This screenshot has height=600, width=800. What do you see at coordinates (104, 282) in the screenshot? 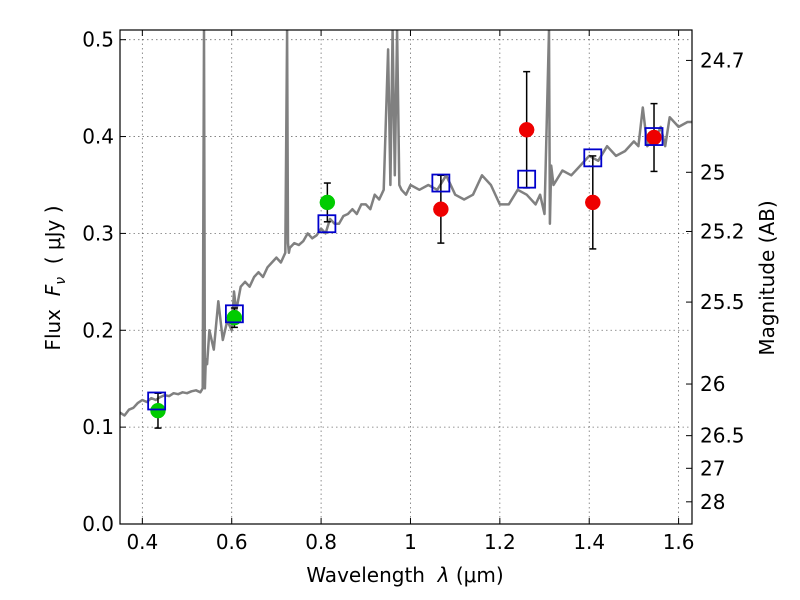
I see `y-axis-ticks: 0.0 0.1 0.2 0.3 0.4 0.5` at bounding box center [104, 282].